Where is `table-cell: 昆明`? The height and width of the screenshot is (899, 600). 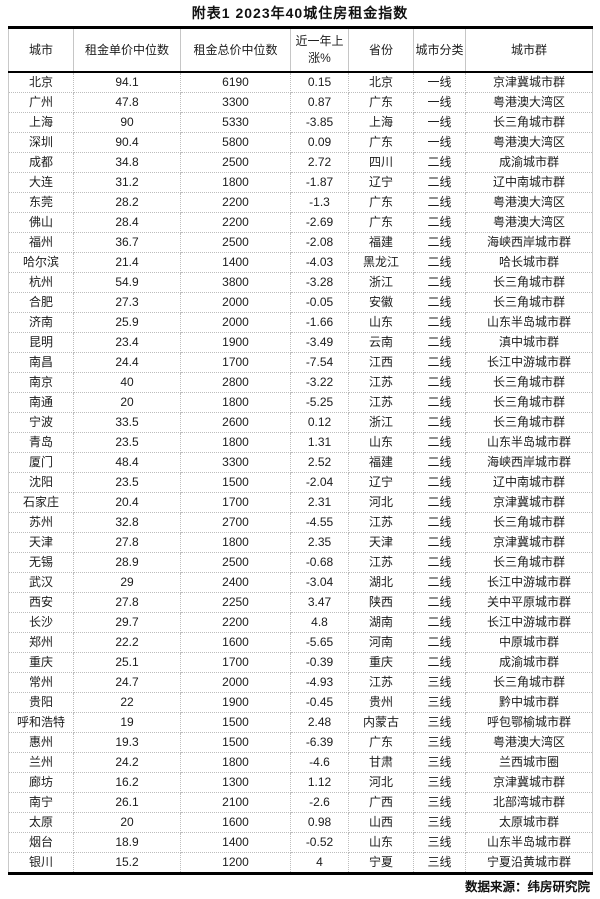 table-cell: 昆明 is located at coordinates (41, 342).